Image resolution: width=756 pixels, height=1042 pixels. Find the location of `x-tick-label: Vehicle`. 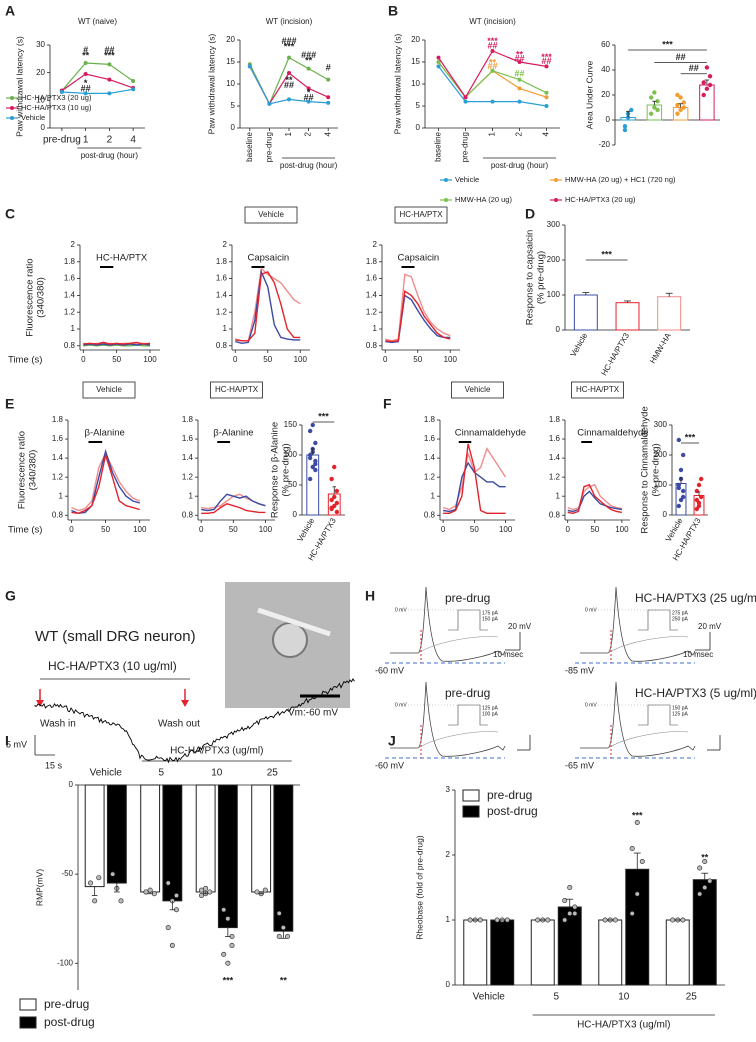

x-tick-label: Vehicle is located at coordinates (306, 529).